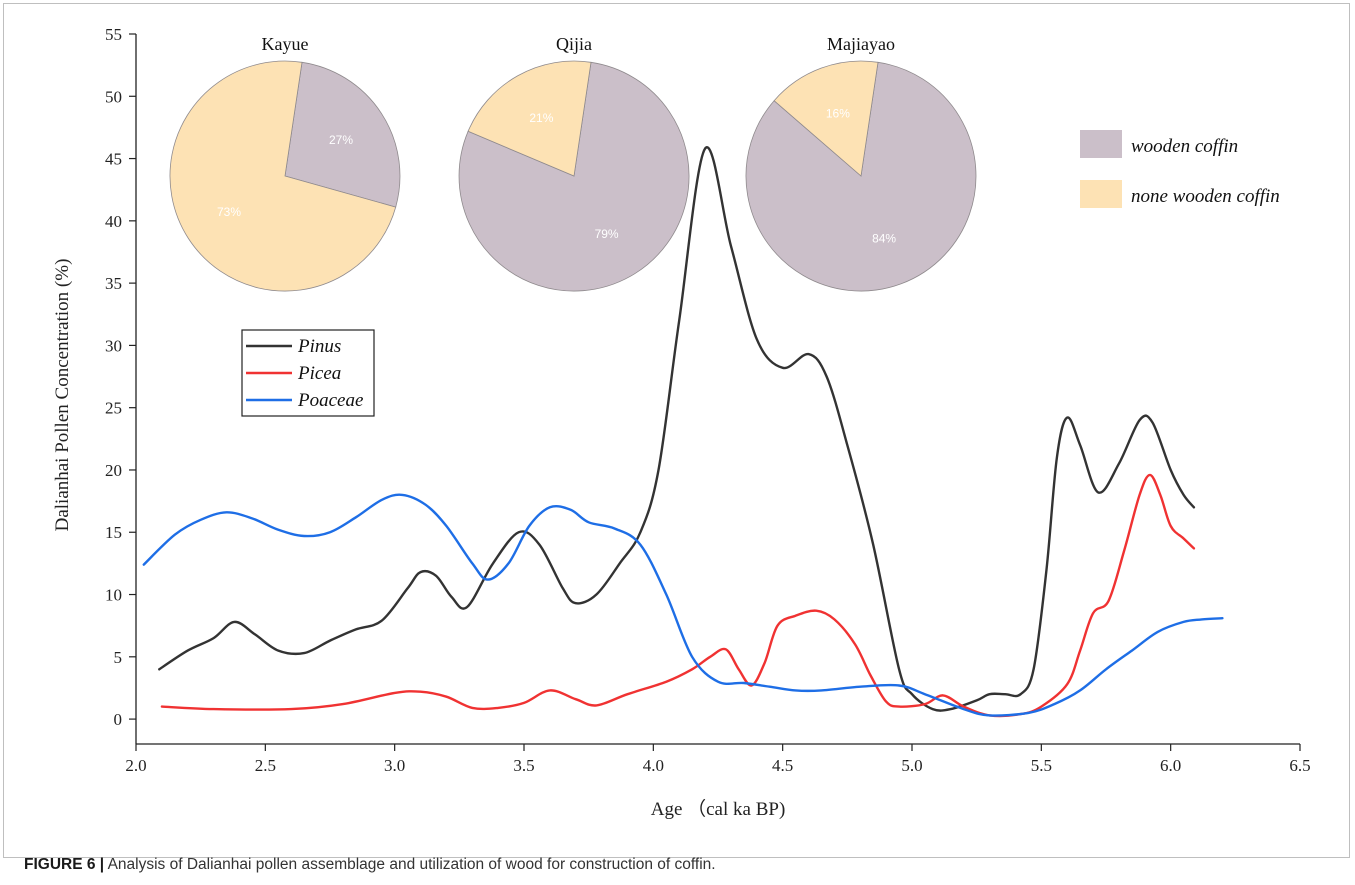  I want to click on pie-qijia: Qijia 79% 21%, so click(574, 163).